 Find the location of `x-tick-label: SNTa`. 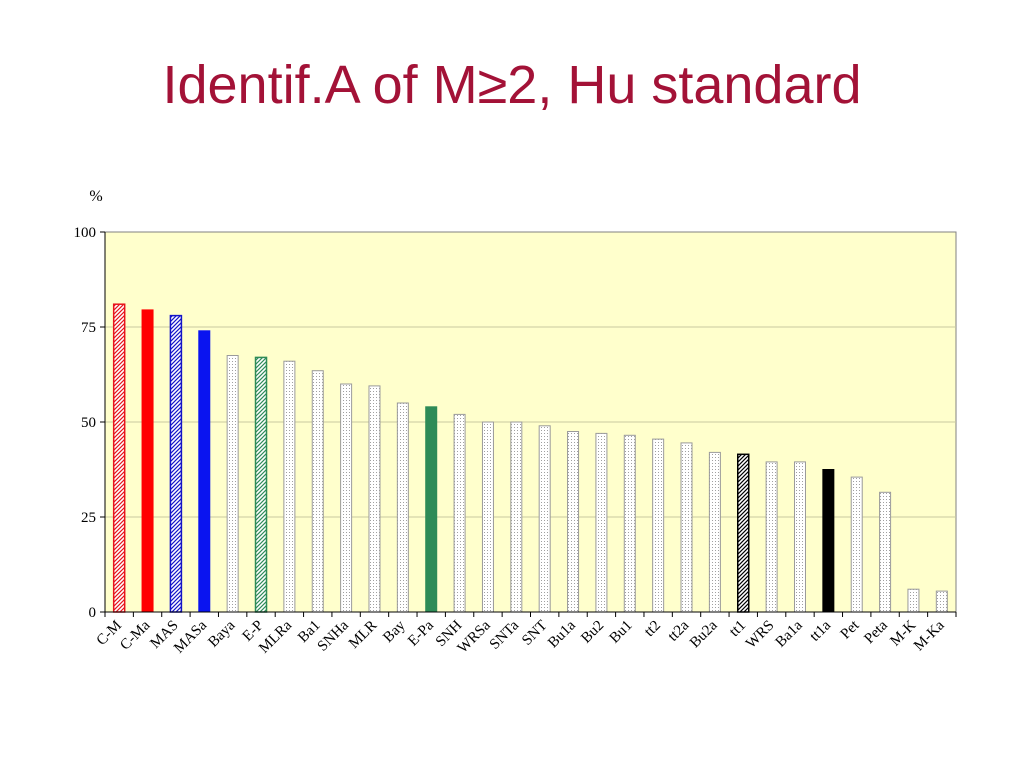

x-tick-label: SNTa is located at coordinates (505, 635).